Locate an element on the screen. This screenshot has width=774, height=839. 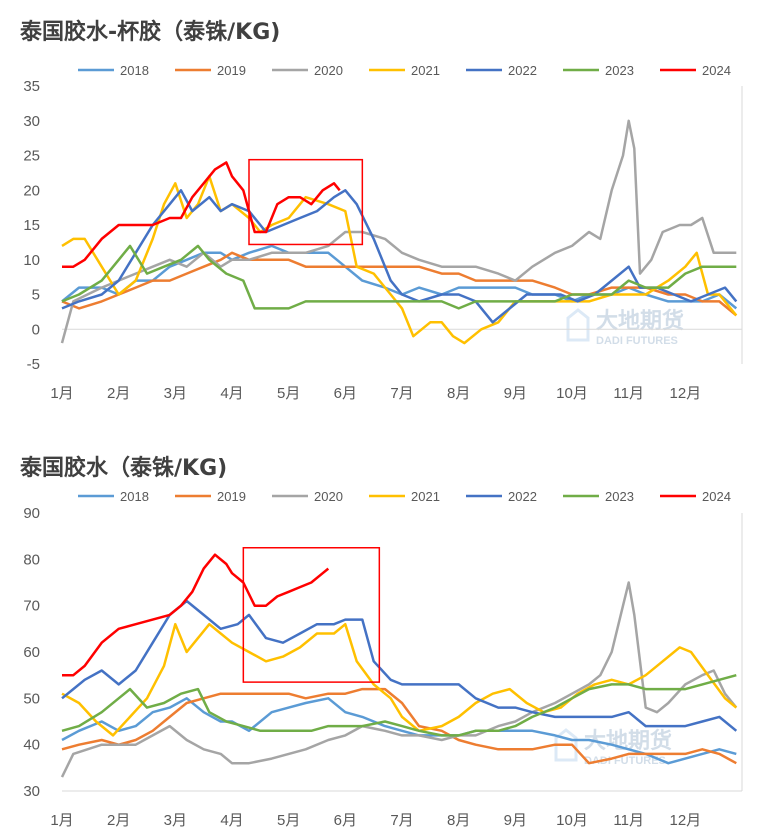
y-tick-label: 0 is located at coordinates (36, 329).